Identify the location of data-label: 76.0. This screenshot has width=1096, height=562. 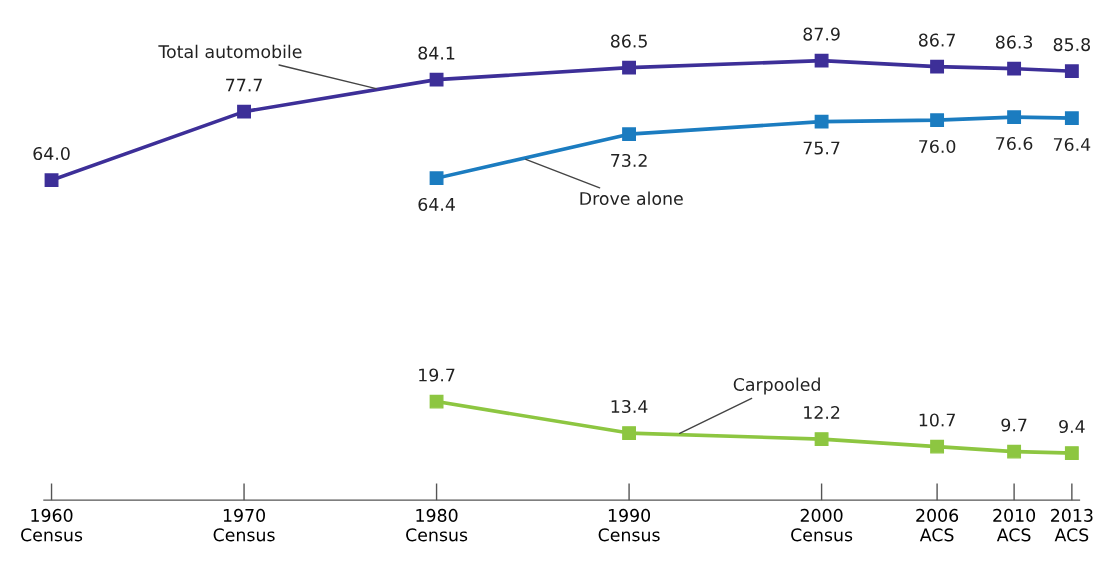
(937, 146).